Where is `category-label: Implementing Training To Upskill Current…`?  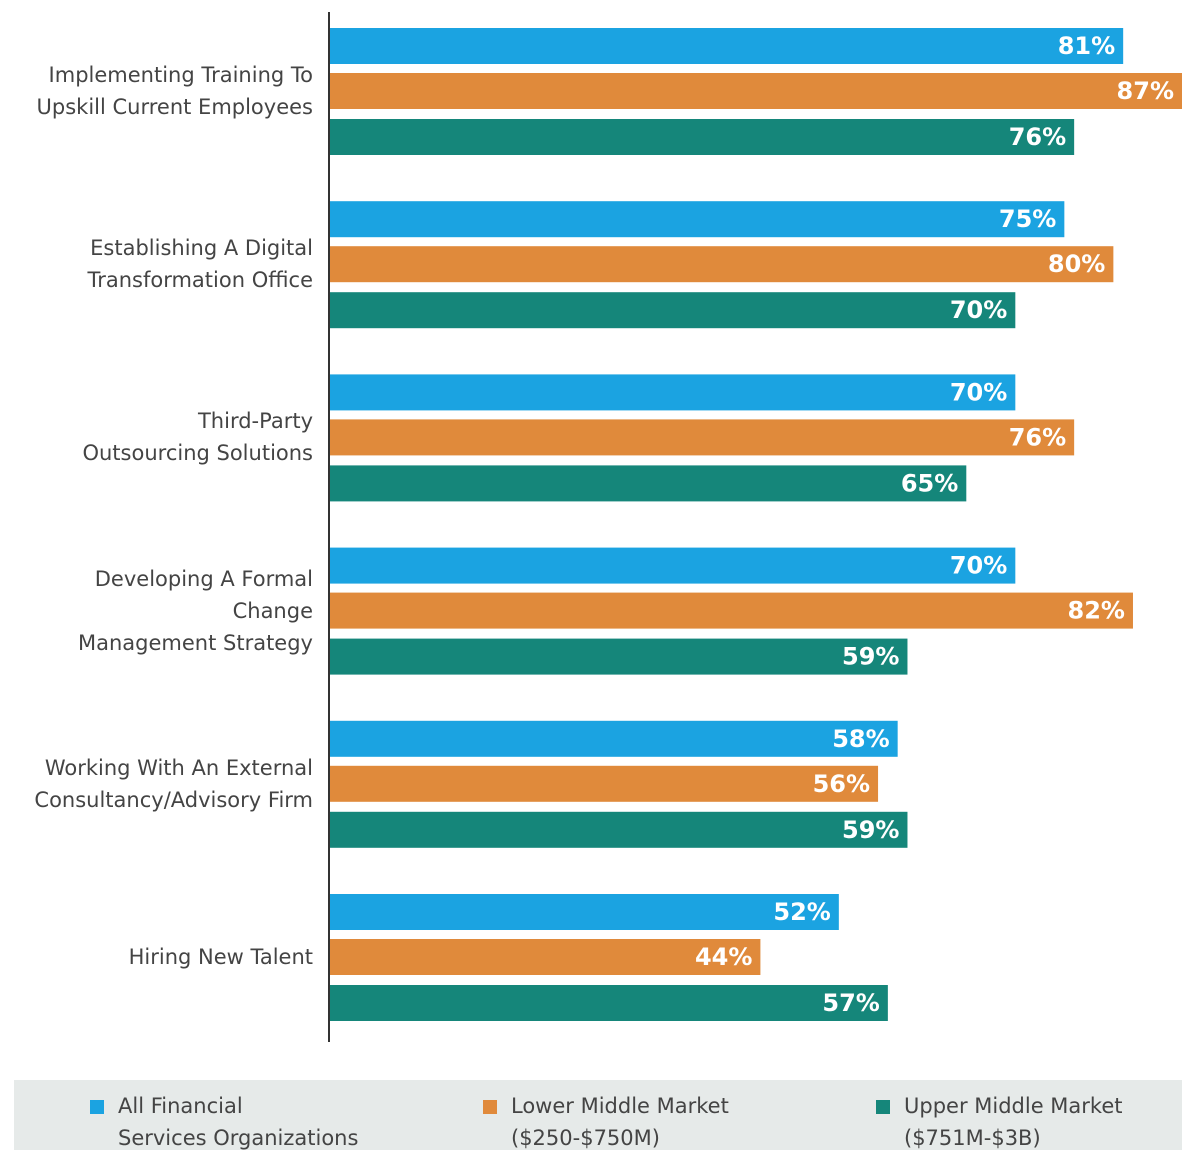 category-label: Implementing Training To Upskill Current… is located at coordinates (174, 91).